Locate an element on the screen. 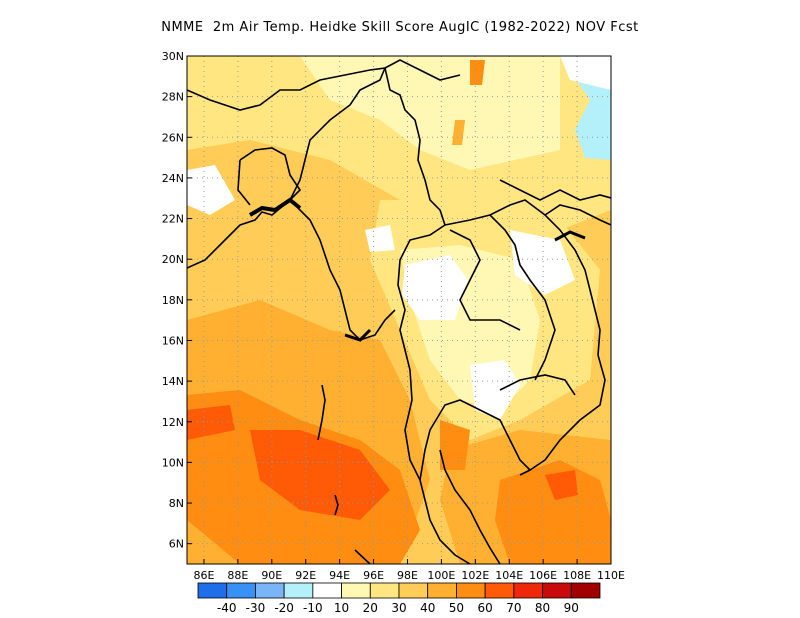 This screenshot has height=618, width=800. x-tick-label: 88E is located at coordinates (237, 575).